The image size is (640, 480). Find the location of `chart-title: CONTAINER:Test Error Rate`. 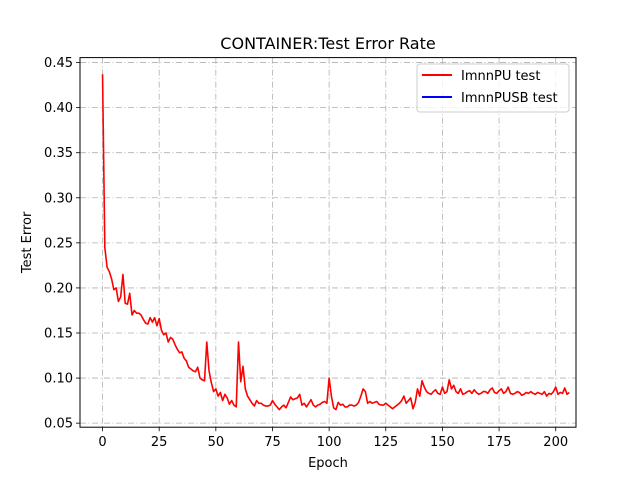

chart-title: CONTAINER:Test Error Rate is located at coordinates (327, 43).